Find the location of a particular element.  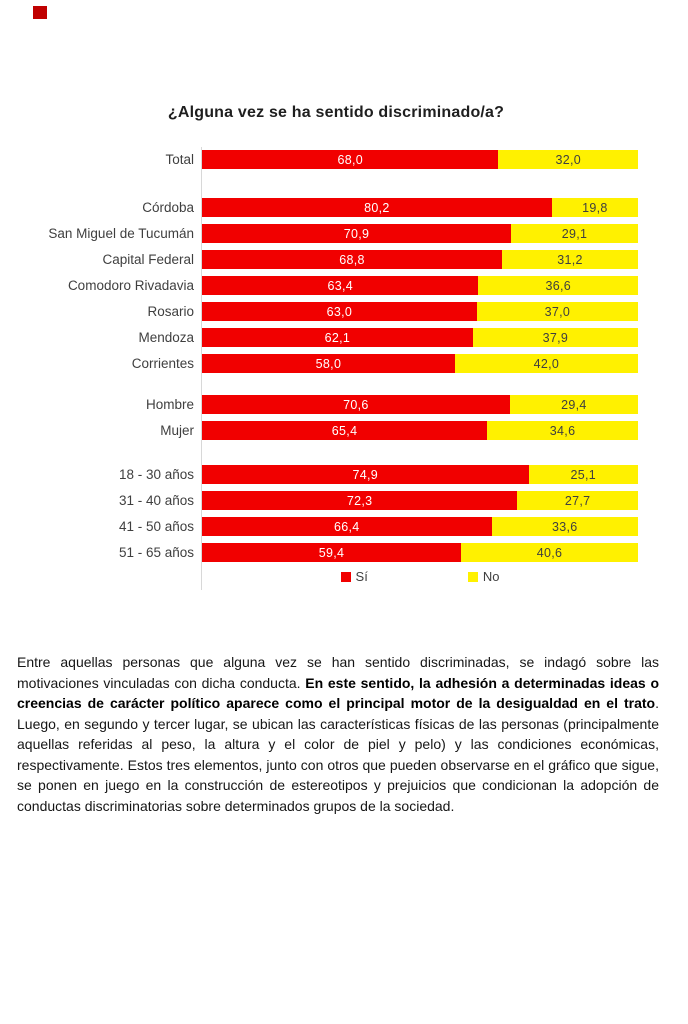

chart-row: Capital Federal 68,8 31,2 is located at coordinates (334, 259).